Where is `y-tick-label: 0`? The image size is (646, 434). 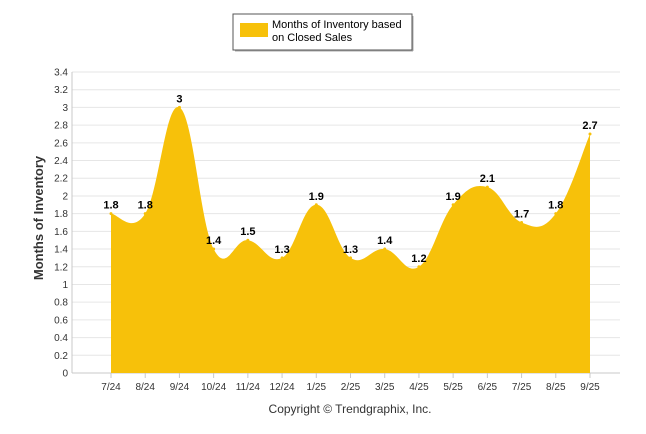 y-tick-label: 0 is located at coordinates (65, 374).